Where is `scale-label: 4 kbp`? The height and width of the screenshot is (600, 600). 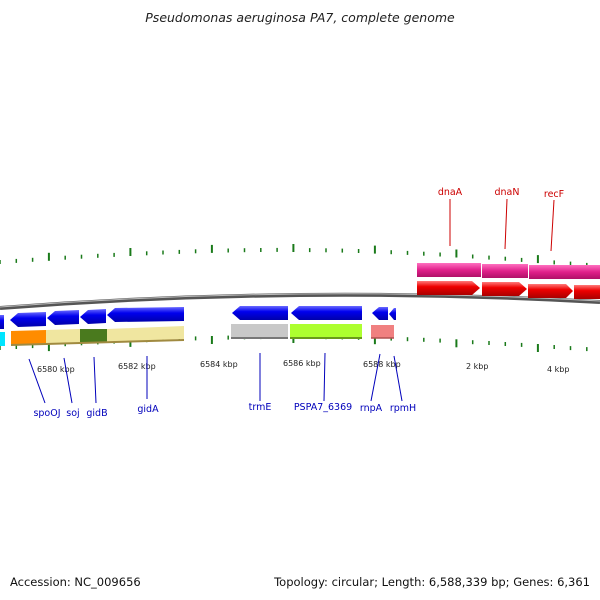 scale-label: 4 kbp is located at coordinates (558, 369).